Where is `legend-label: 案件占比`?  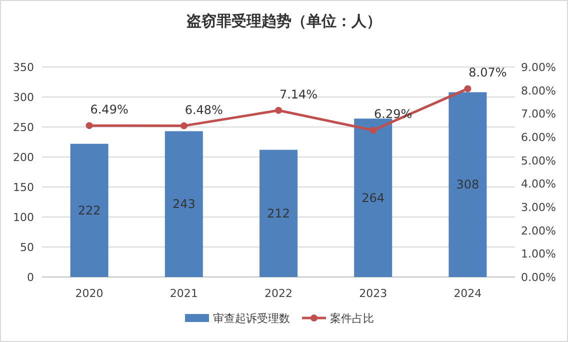
legend-label: 案件占比 is located at coordinates (352, 318).